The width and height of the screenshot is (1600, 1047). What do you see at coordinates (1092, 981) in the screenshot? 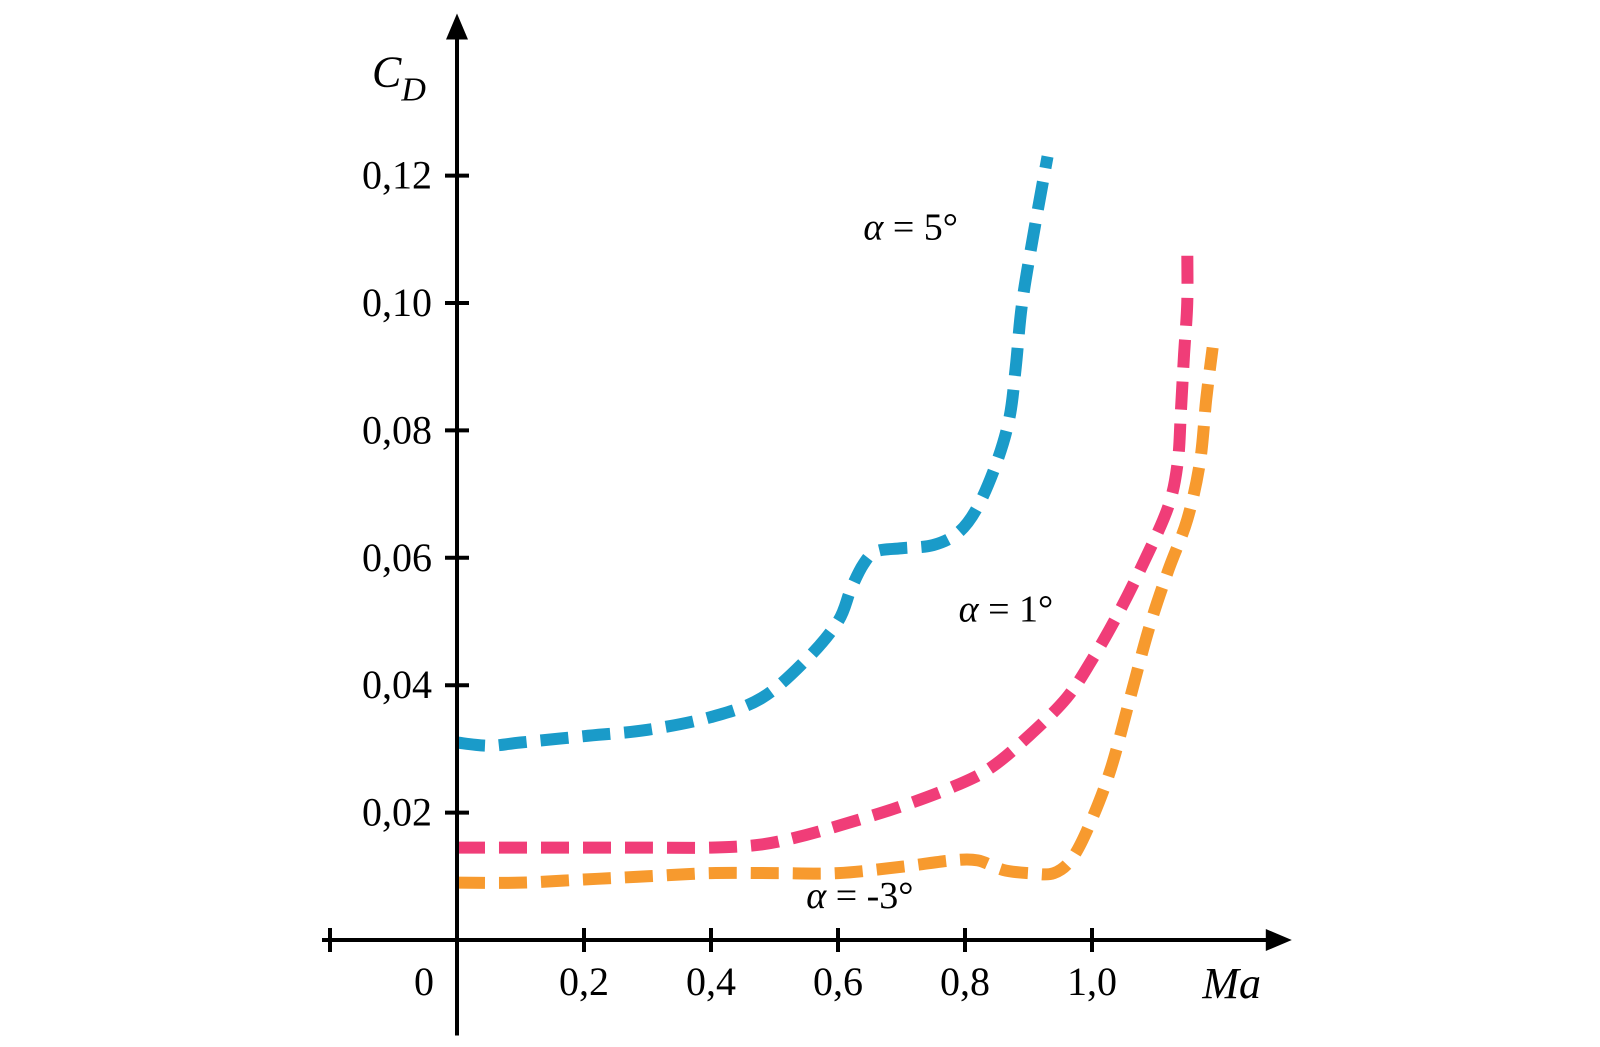
I see `x-tick-label: 1,0` at bounding box center [1092, 981].